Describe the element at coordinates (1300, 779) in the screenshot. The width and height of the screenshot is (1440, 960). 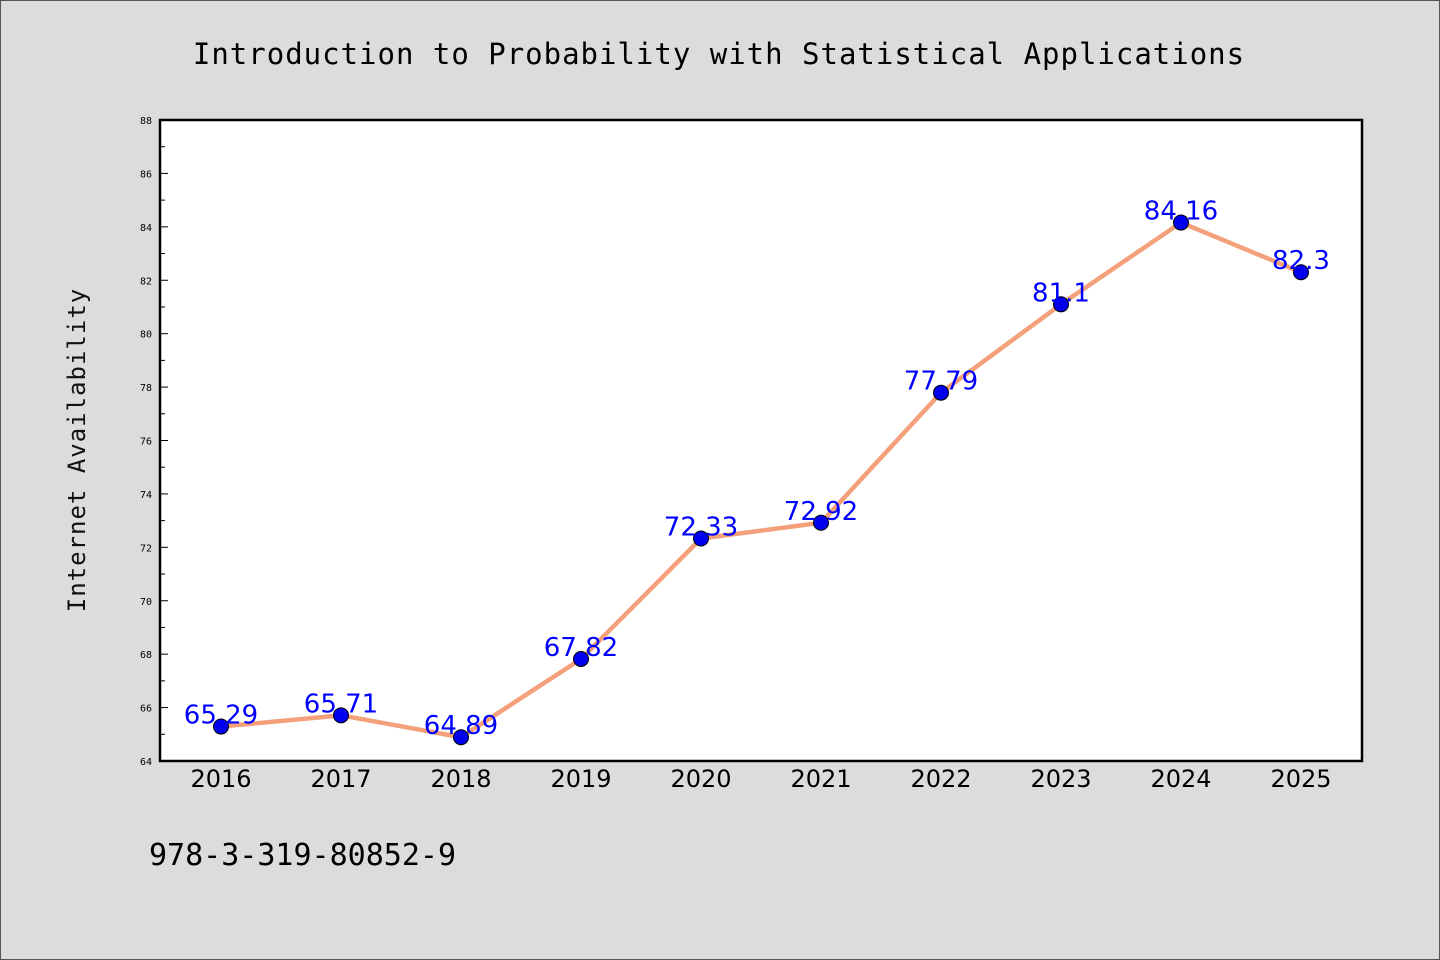
I see `x-tick-label: 2025` at that location.